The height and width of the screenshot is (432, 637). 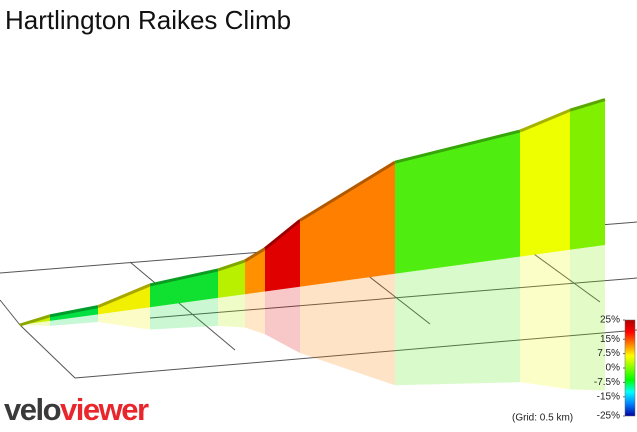 I want to click on colorbar-ticks: 25% 15% 7.5% 0% -7.5% -15% -25%, so click(x=609, y=368).